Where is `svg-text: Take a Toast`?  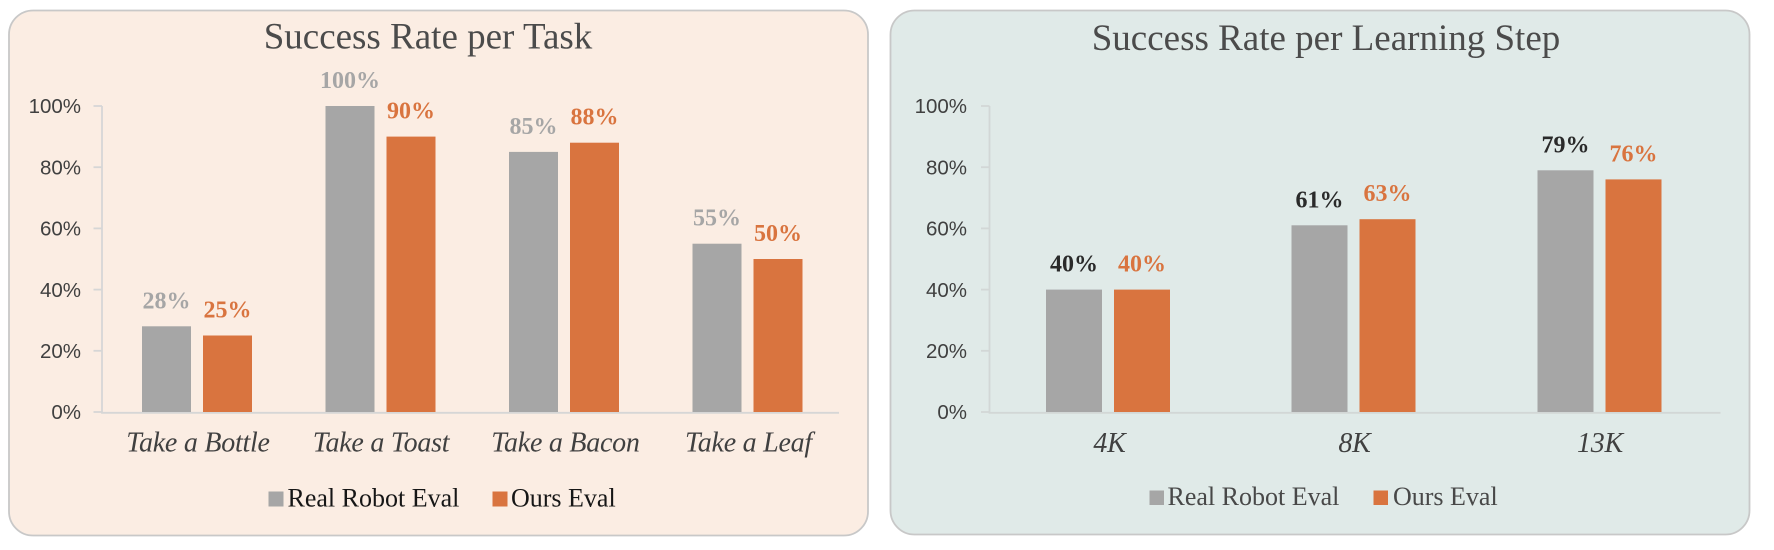 svg-text: Take a Toast is located at coordinates (382, 443).